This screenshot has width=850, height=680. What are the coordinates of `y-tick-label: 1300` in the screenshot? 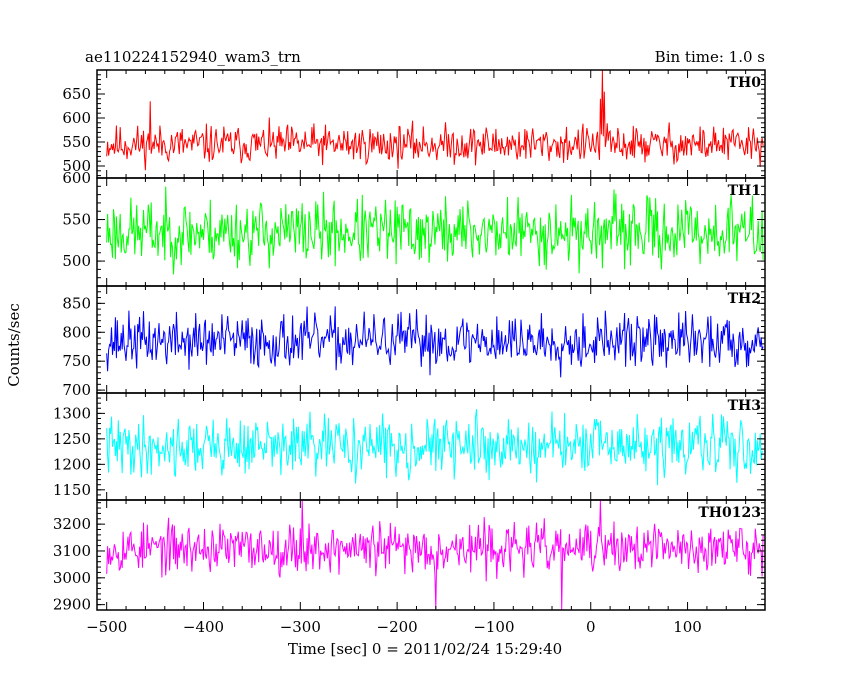 It's located at (72, 413).